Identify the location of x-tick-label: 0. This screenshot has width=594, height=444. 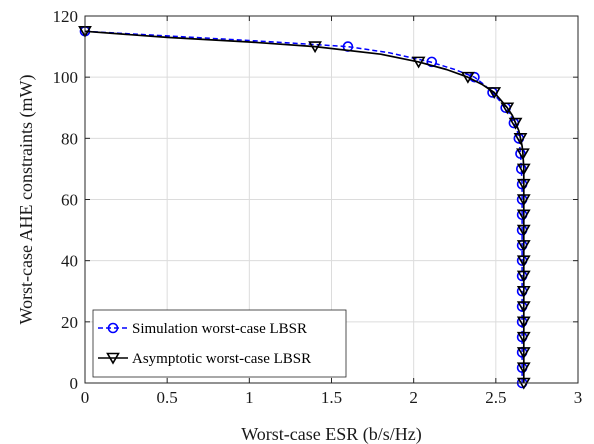
(85, 397).